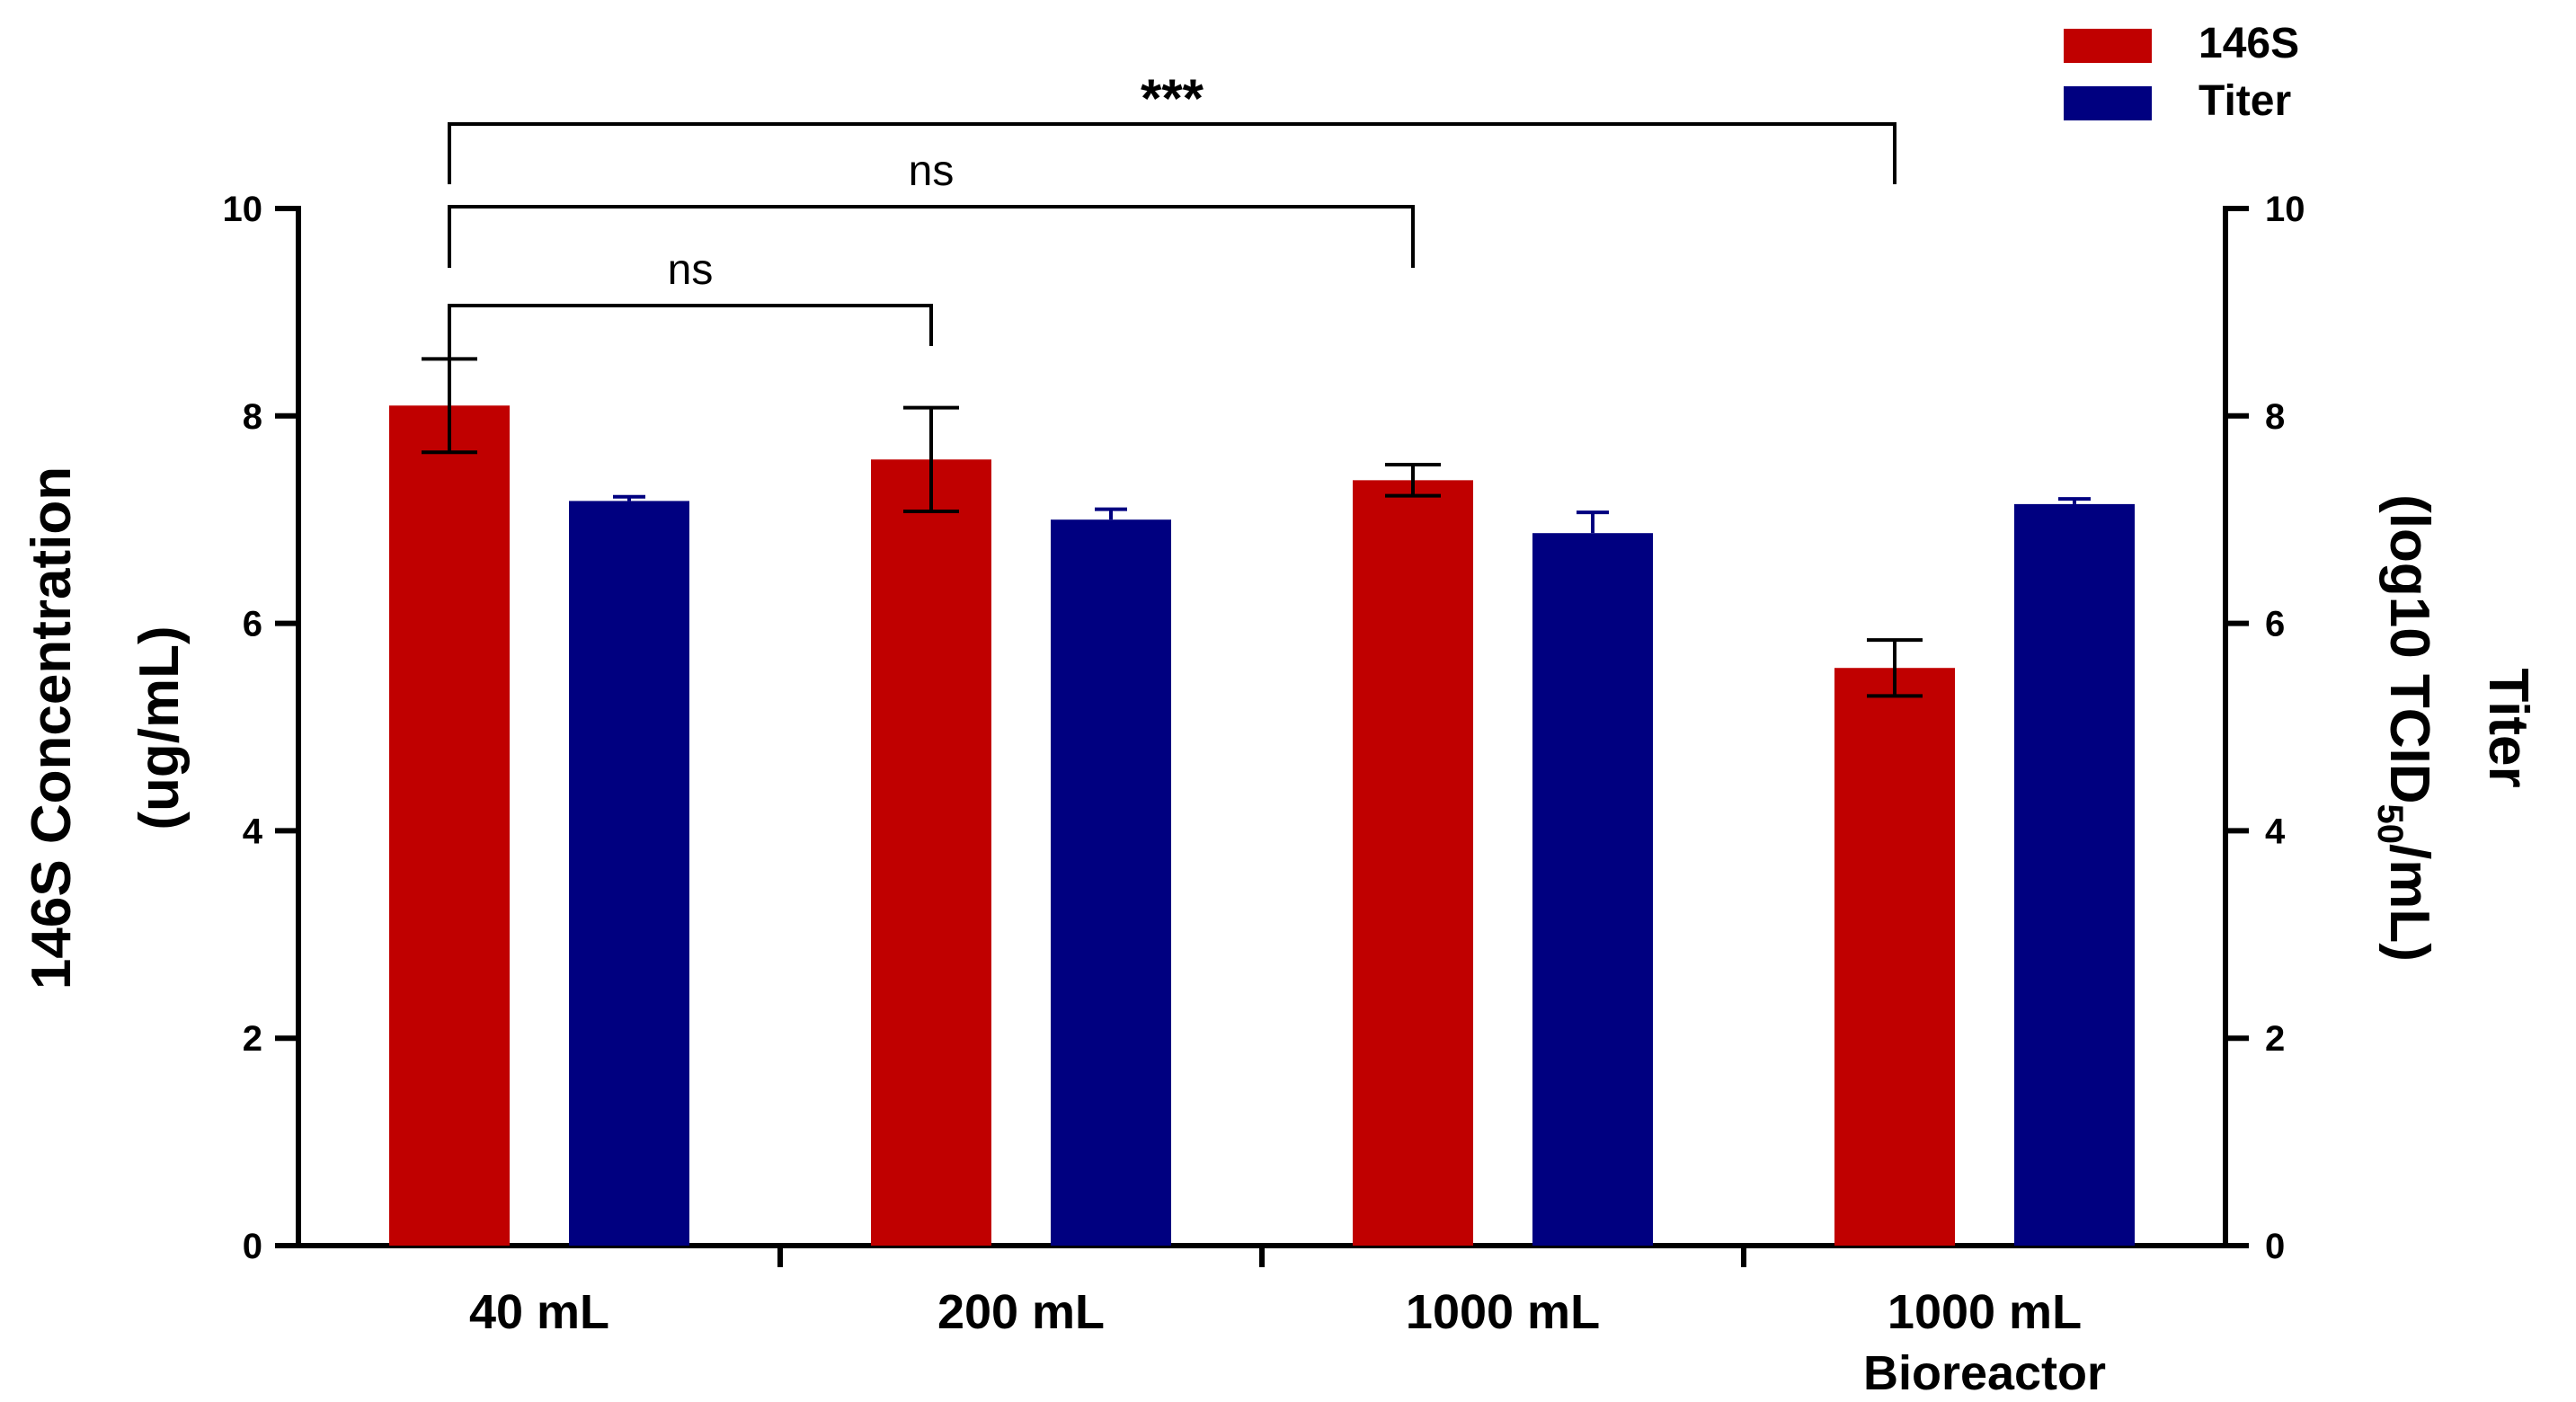 This screenshot has width=2576, height=1402. Describe the element at coordinates (252, 417) in the screenshot. I see `y-left-tick-label: 8` at that location.